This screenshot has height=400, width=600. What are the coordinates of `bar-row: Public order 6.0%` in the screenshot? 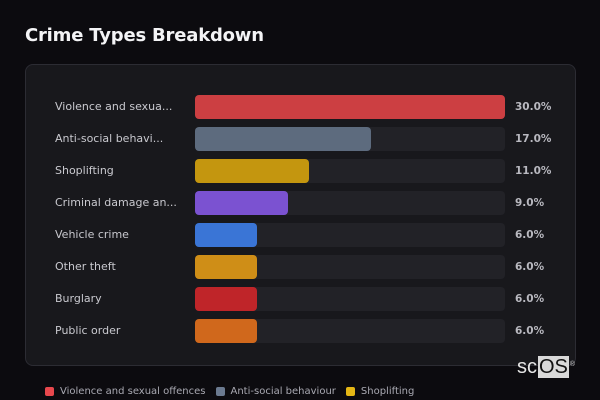 It's located at (300, 331).